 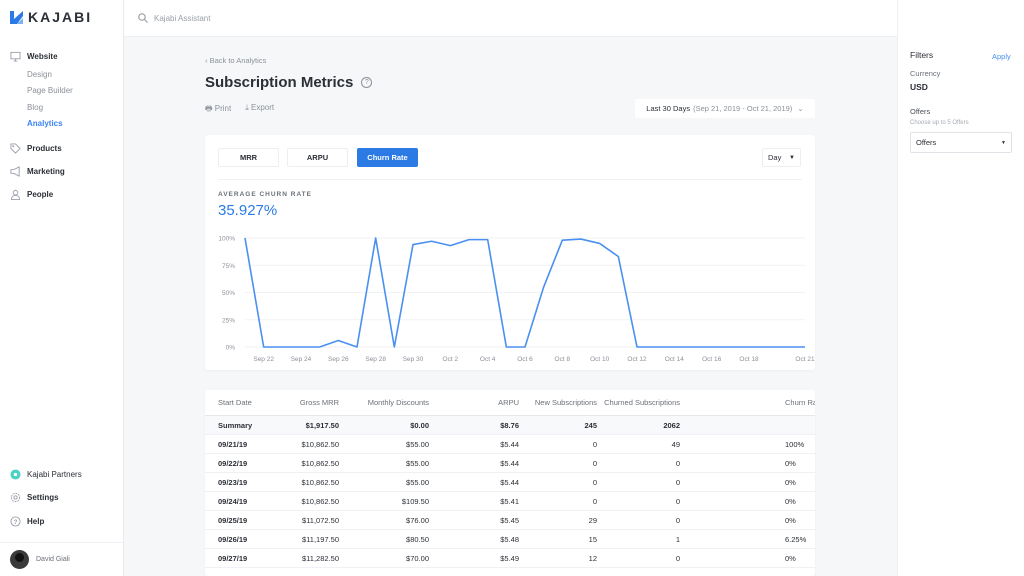 What do you see at coordinates (50, 90) in the screenshot?
I see `sidebar-item-page-builder: Page Builder` at bounding box center [50, 90].